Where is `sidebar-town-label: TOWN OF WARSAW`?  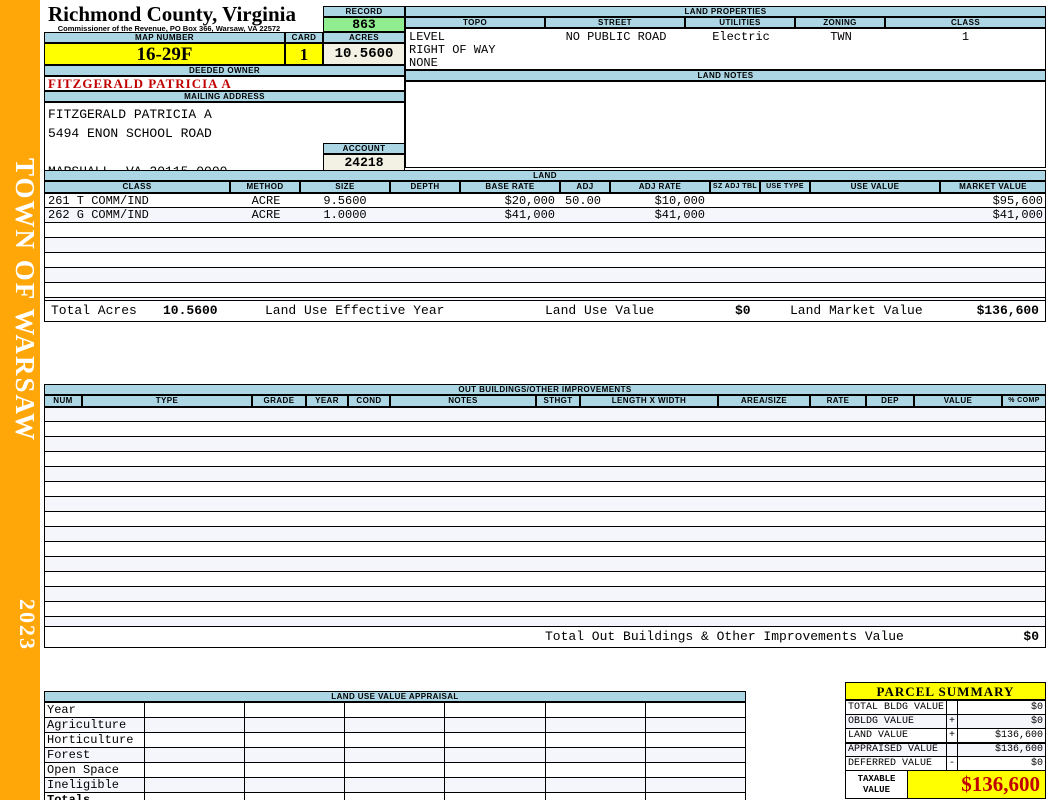 sidebar-town-label: TOWN OF WARSAW is located at coordinates (25, 300).